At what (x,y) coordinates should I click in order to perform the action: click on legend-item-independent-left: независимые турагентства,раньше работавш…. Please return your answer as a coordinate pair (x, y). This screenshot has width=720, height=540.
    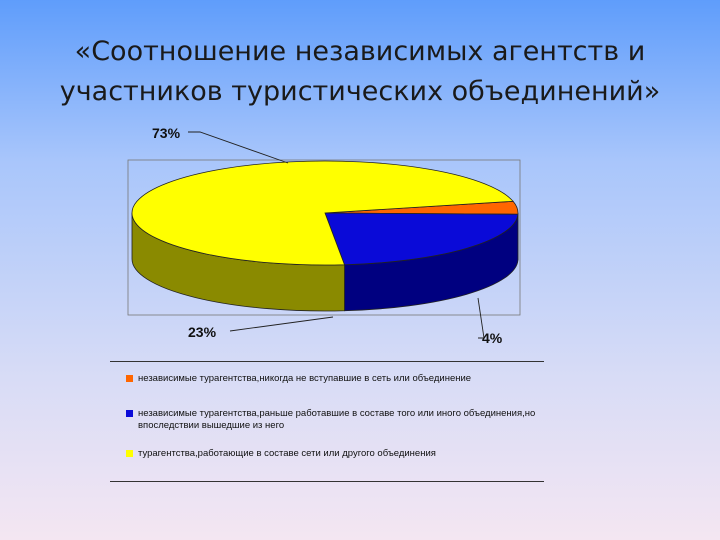
    Looking at the image, I should click on (331, 420).